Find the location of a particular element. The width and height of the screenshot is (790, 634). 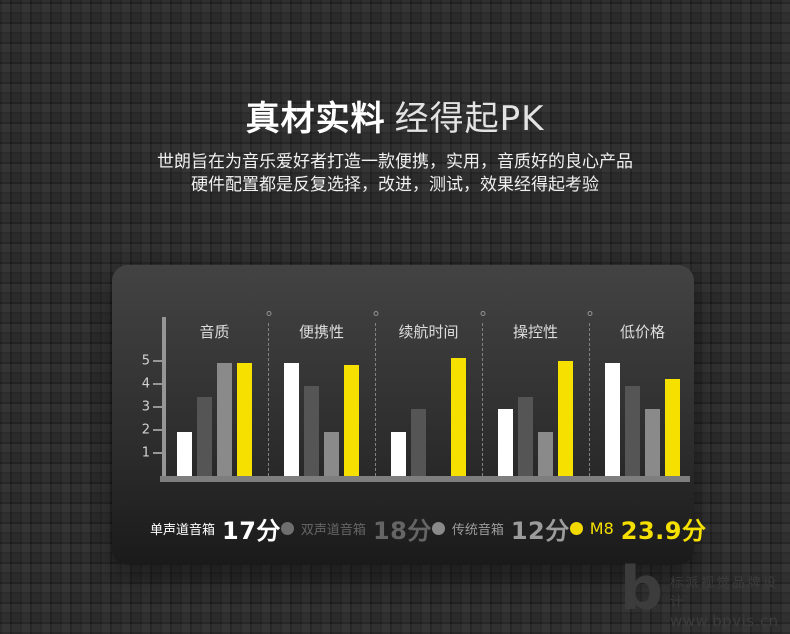

legend-item: 传统音箱 12分 is located at coordinates (500, 528).